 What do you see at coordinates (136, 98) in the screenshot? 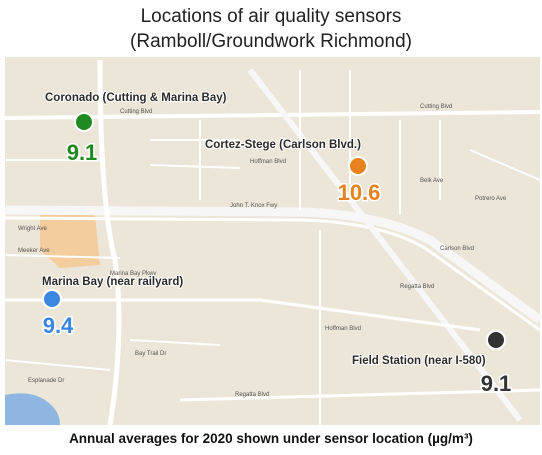
I see `sensor-name: Coronado (Cutting & Marina Bay)` at bounding box center [136, 98].